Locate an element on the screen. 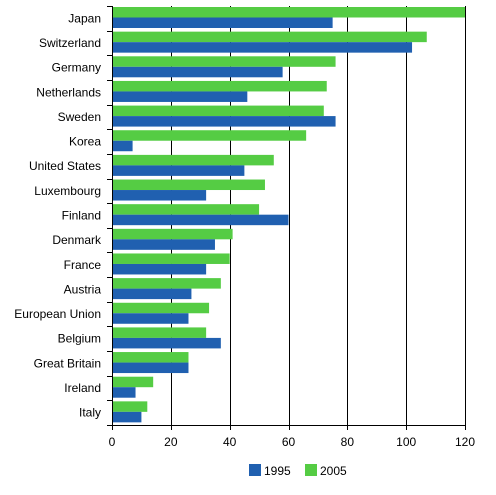 The image size is (496, 495). bar-2005-sweden is located at coordinates (218, 111).